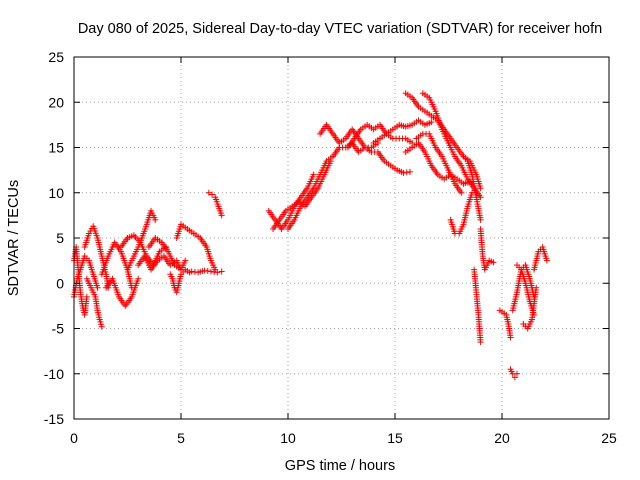 Image resolution: width=640 pixels, height=480 pixels. What do you see at coordinates (395, 438) in the screenshot?
I see `x-tick-label: 15` at bounding box center [395, 438].